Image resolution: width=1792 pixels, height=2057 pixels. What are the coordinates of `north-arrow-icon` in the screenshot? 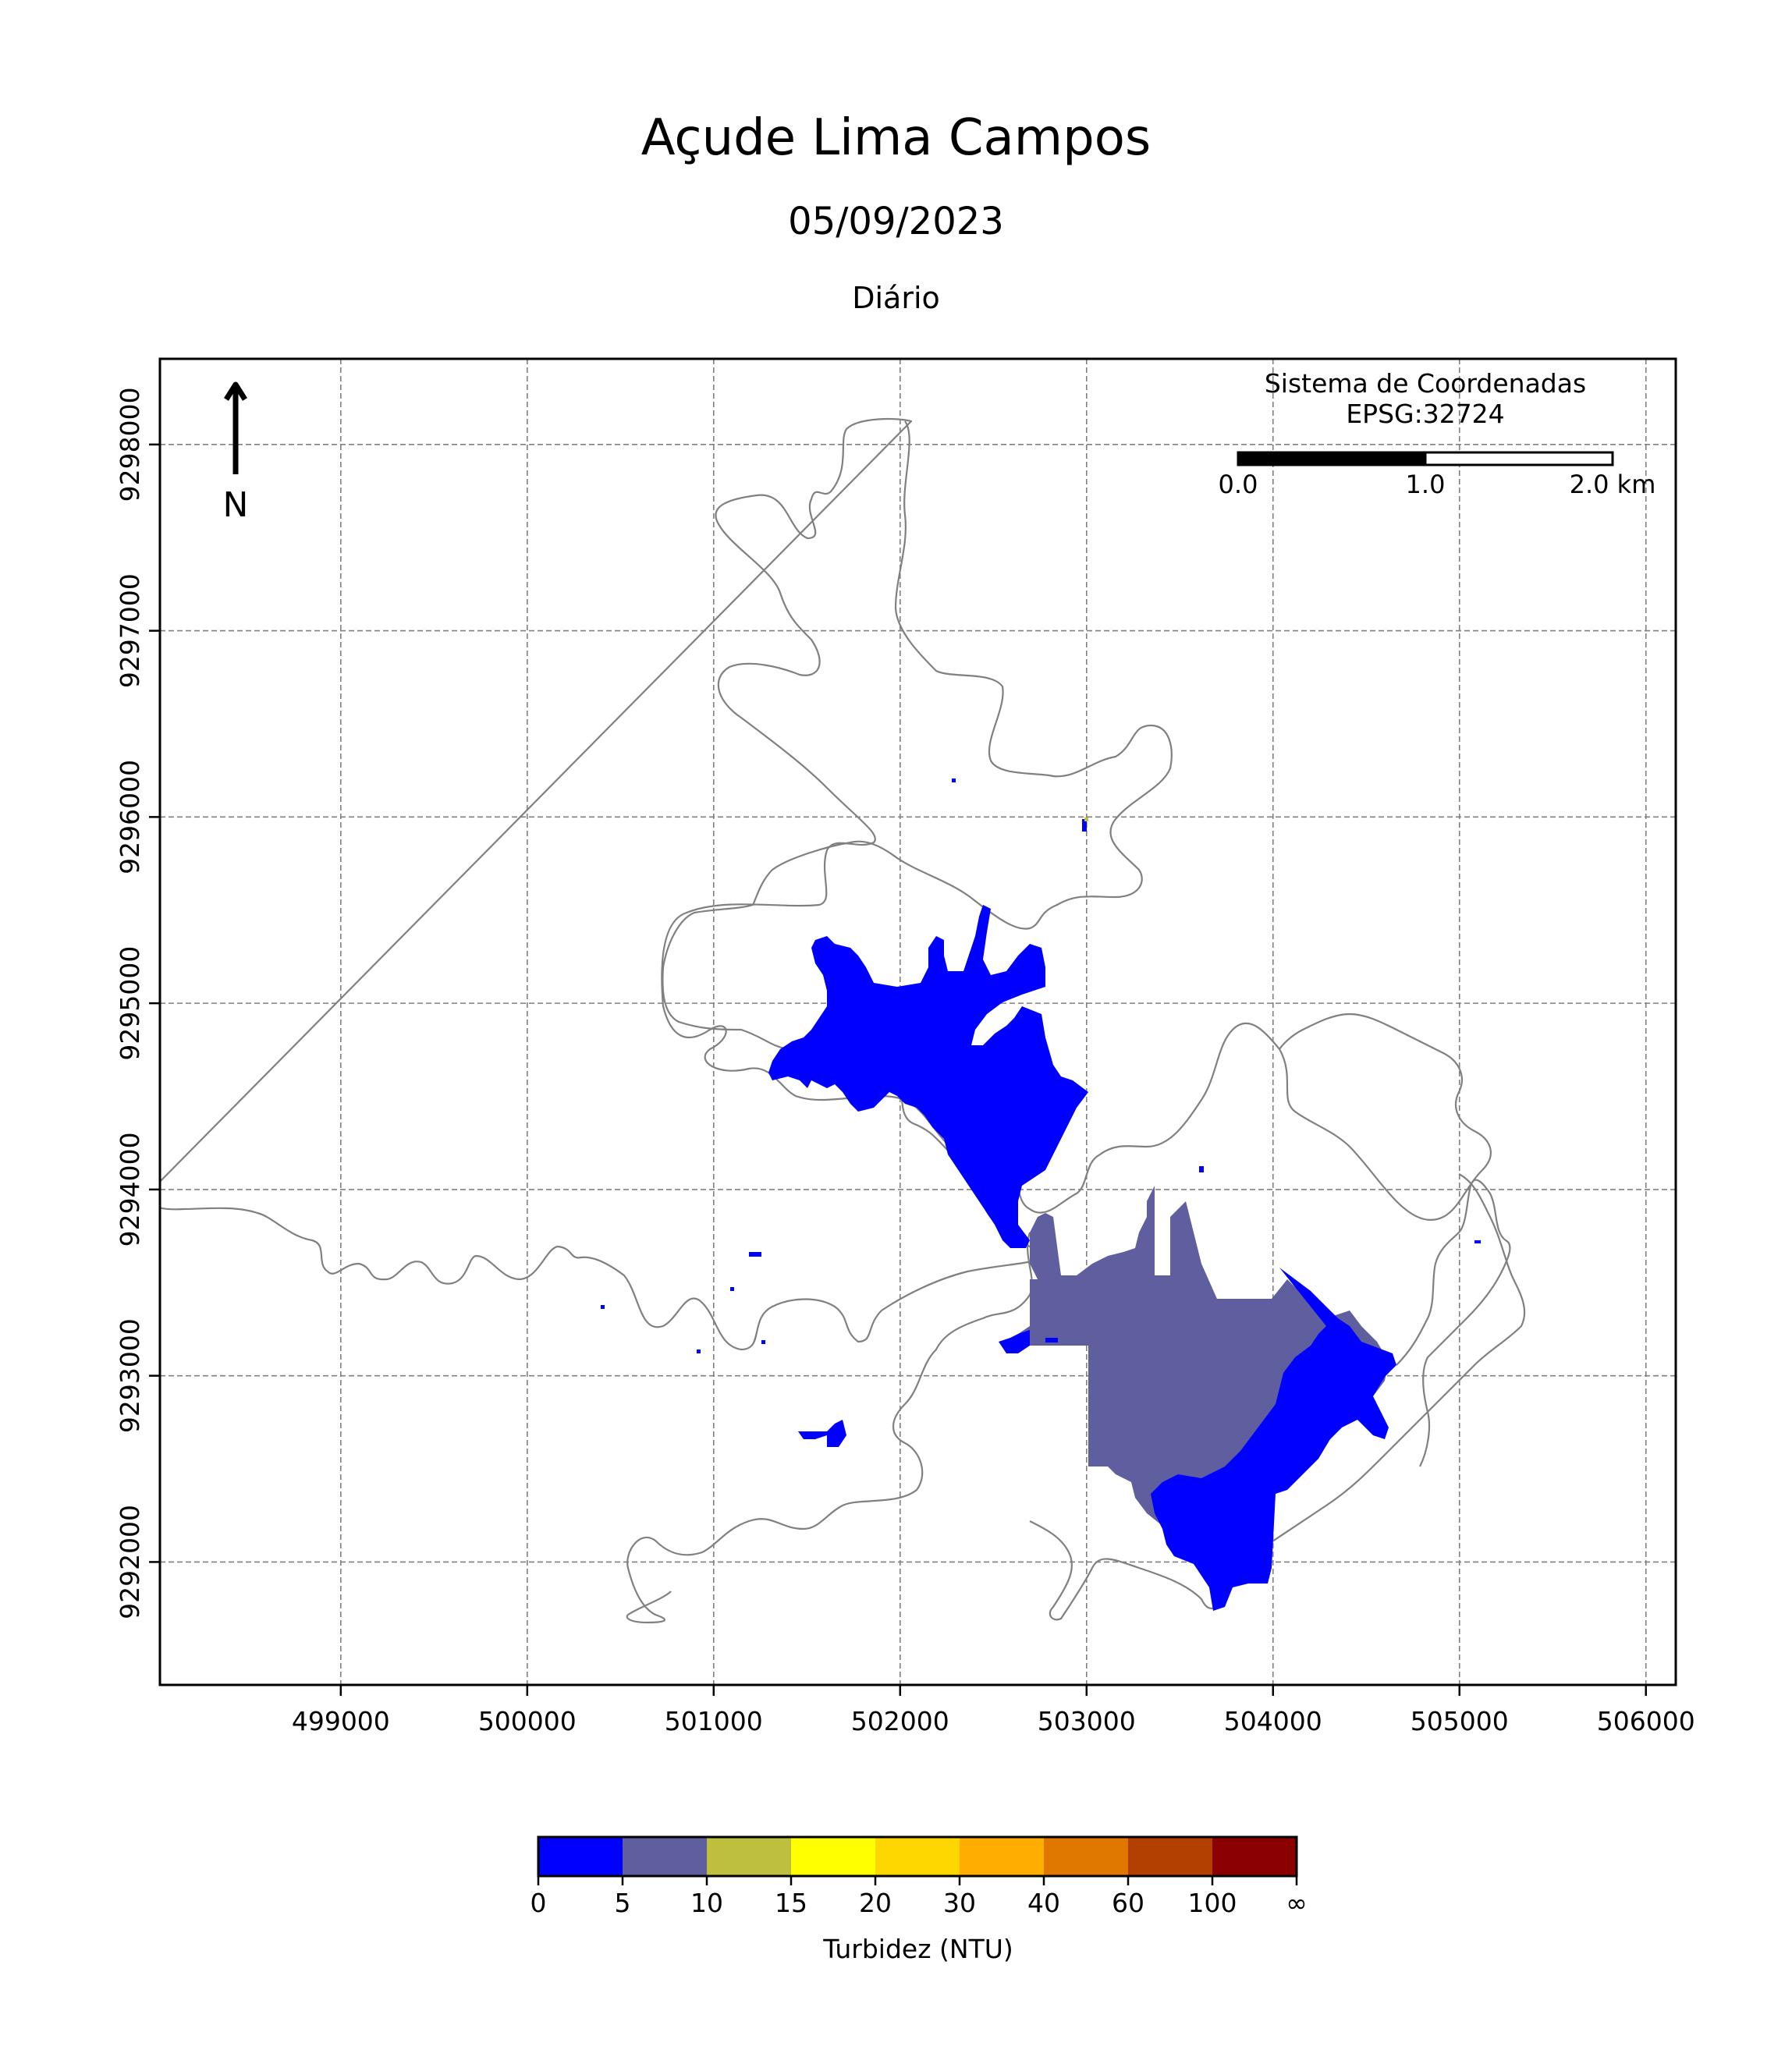 It's located at (236, 391).